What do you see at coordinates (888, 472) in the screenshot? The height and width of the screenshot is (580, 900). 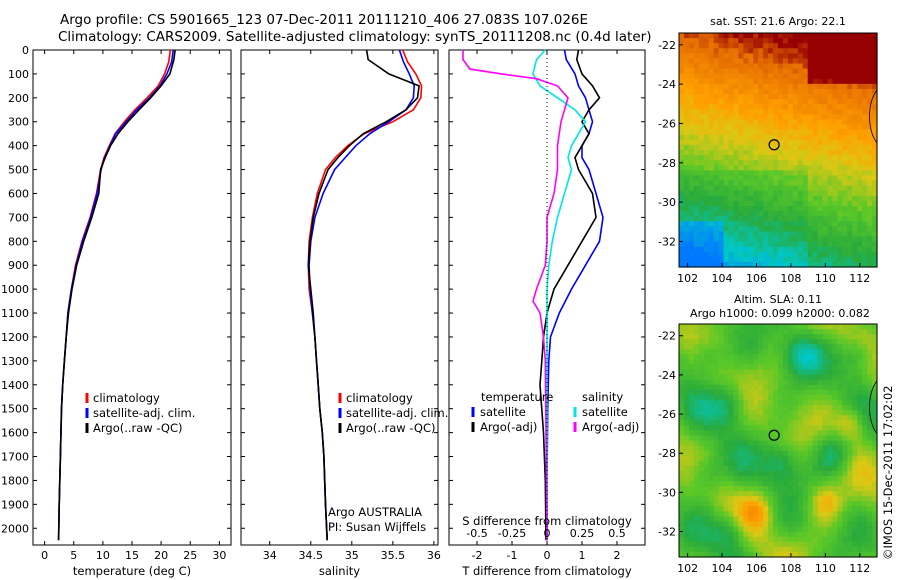 I see `timestamp-stamp: ©IMOS 15-Dec-2011 17:02:02` at bounding box center [888, 472].